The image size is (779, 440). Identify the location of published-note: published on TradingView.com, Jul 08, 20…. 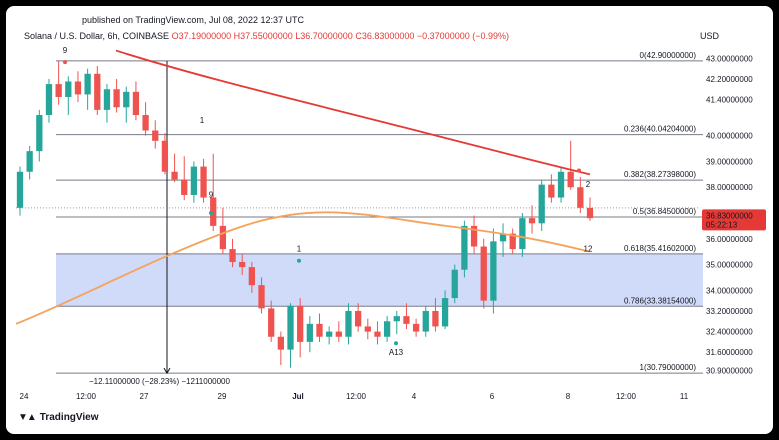
(193, 20).